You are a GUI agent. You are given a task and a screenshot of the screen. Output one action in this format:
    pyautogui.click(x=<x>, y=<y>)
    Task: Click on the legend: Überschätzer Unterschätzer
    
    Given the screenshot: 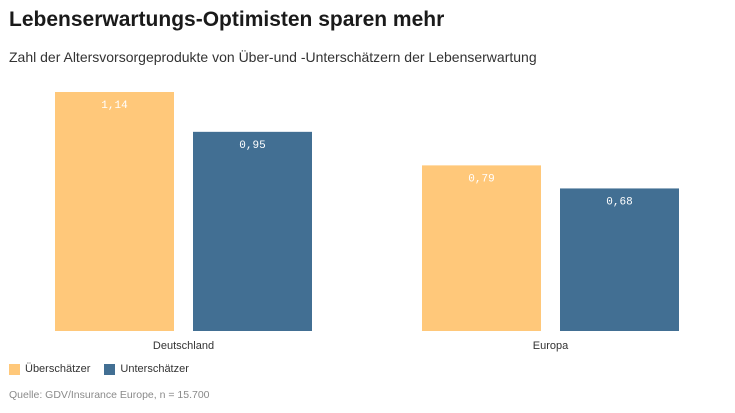 What is the action you would take?
    pyautogui.click(x=106, y=369)
    